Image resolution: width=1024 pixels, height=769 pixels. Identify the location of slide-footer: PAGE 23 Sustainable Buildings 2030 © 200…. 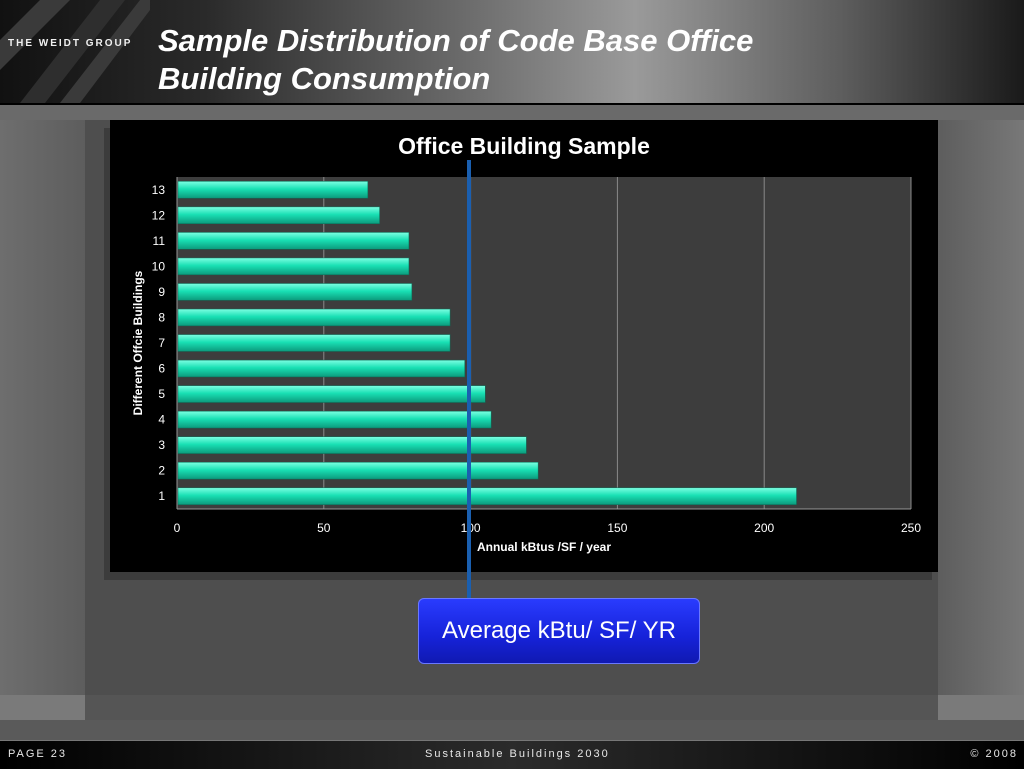
(512, 754).